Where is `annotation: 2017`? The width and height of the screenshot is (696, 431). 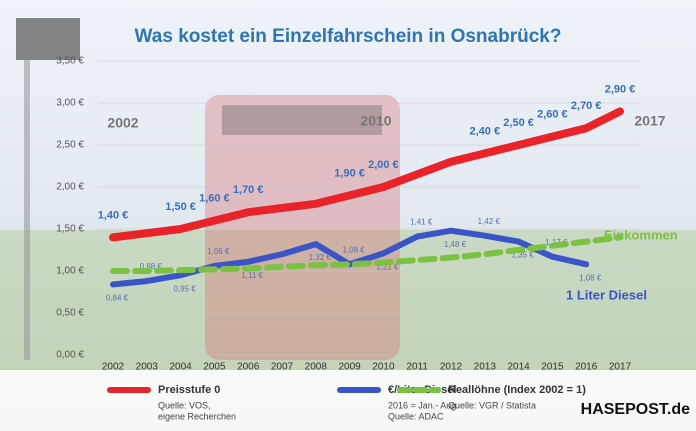
annotation: 2017 is located at coordinates (649, 121).